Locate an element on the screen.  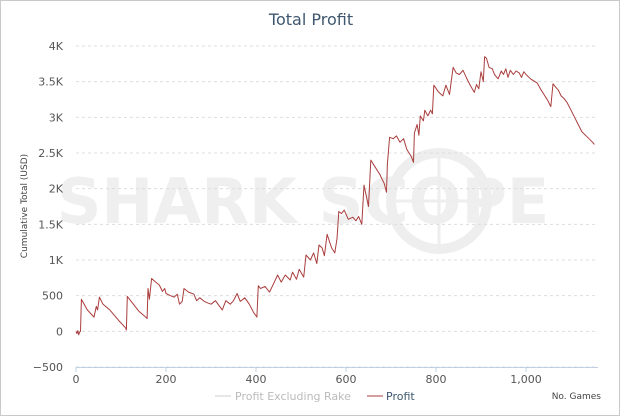
y-tick-label: 2K is located at coordinates (56, 189).